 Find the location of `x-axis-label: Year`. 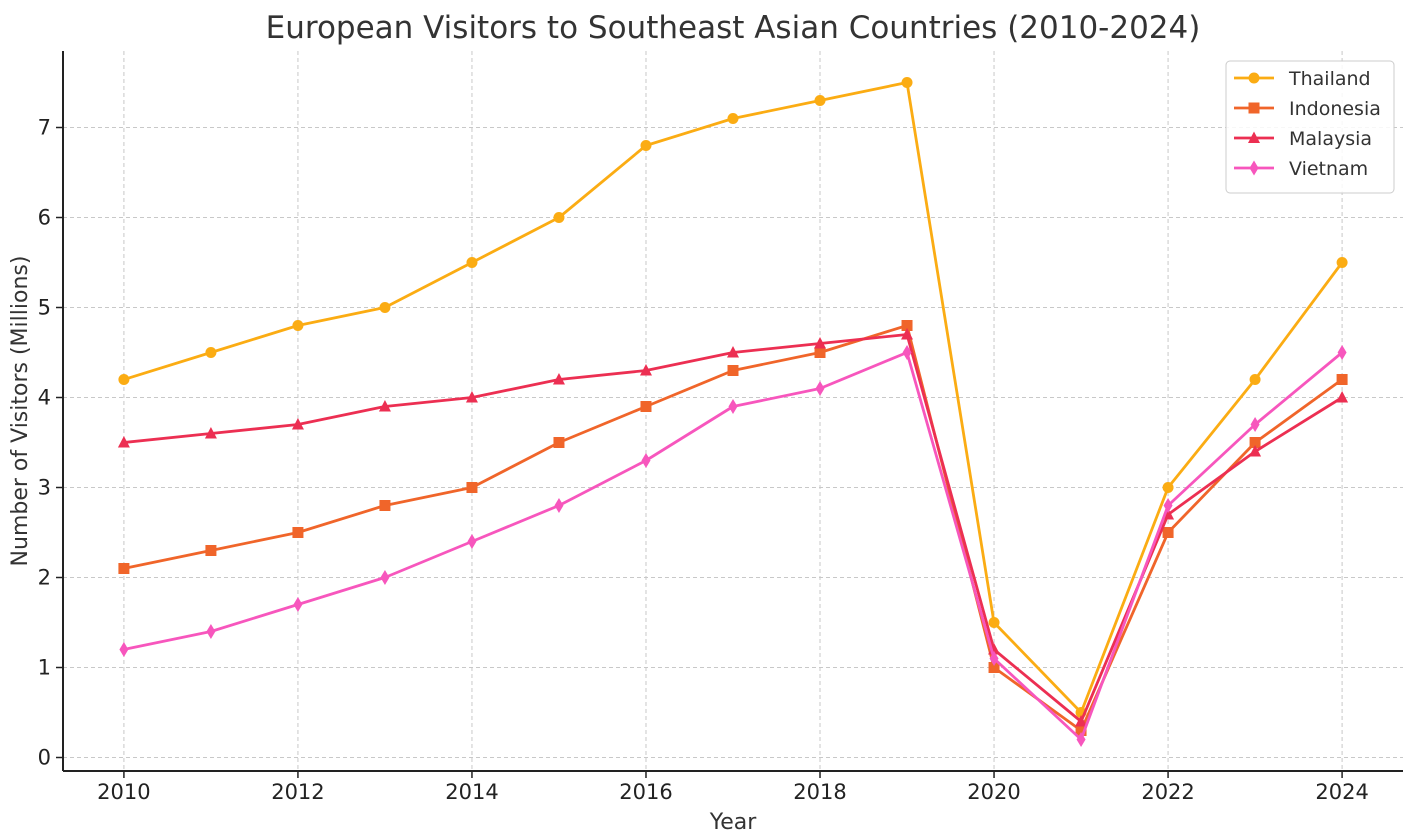

x-axis-label: Year is located at coordinates (733, 822).